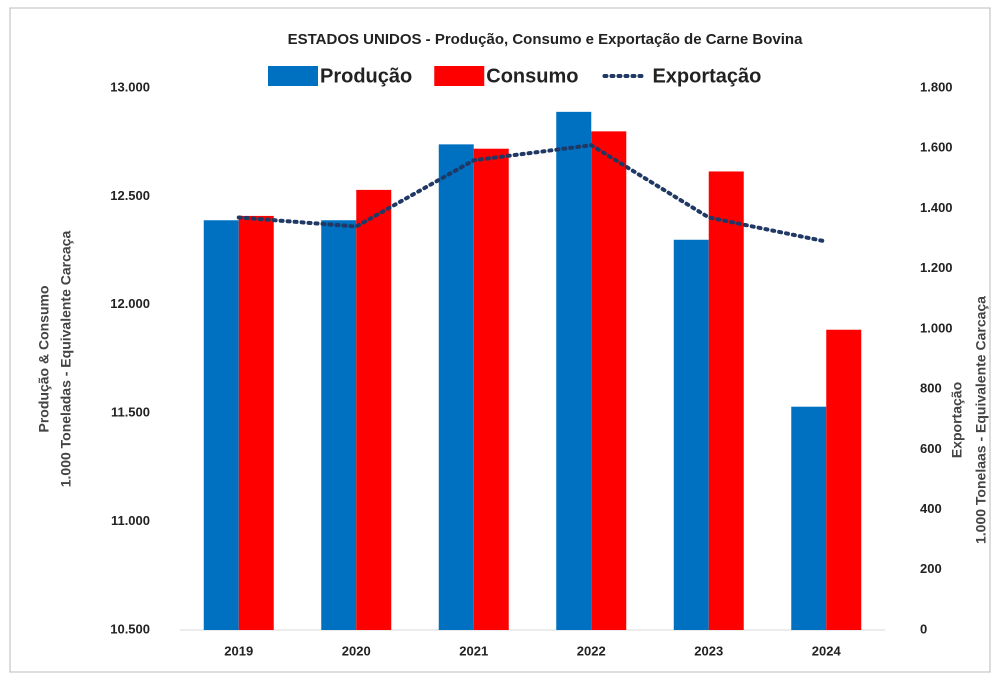  What do you see at coordinates (923, 628) in the screenshot?
I see `y2-tick-label: 0` at bounding box center [923, 628].